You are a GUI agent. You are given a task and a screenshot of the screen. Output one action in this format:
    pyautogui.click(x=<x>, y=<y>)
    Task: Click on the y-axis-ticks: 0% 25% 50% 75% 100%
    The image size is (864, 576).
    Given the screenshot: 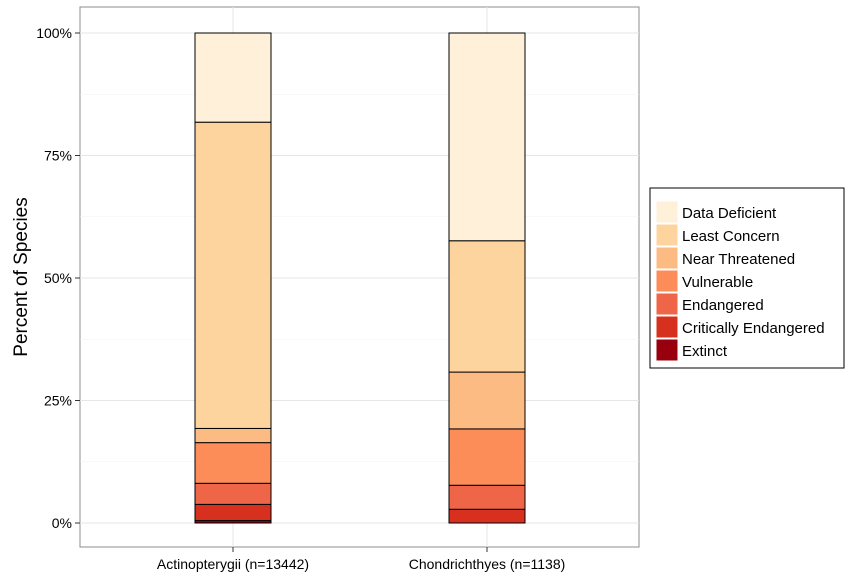 What is the action you would take?
    pyautogui.click(x=58, y=278)
    